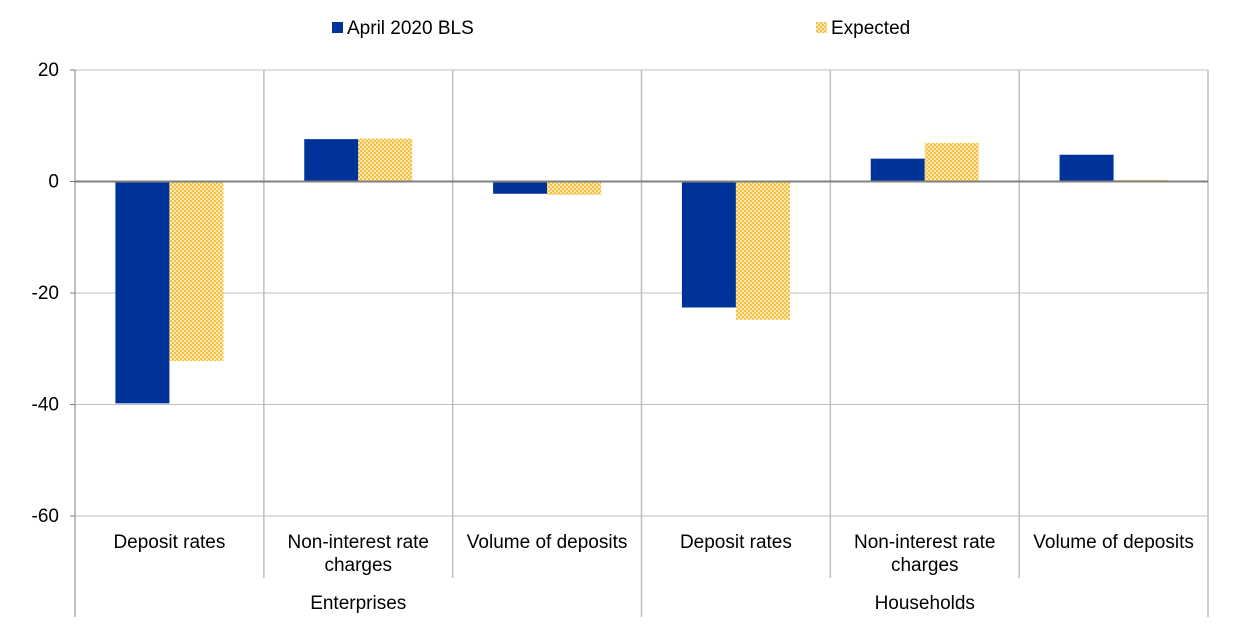 Image resolution: width=1240 pixels, height=638 pixels. I want to click on y-tick-label: -20, so click(45, 293).